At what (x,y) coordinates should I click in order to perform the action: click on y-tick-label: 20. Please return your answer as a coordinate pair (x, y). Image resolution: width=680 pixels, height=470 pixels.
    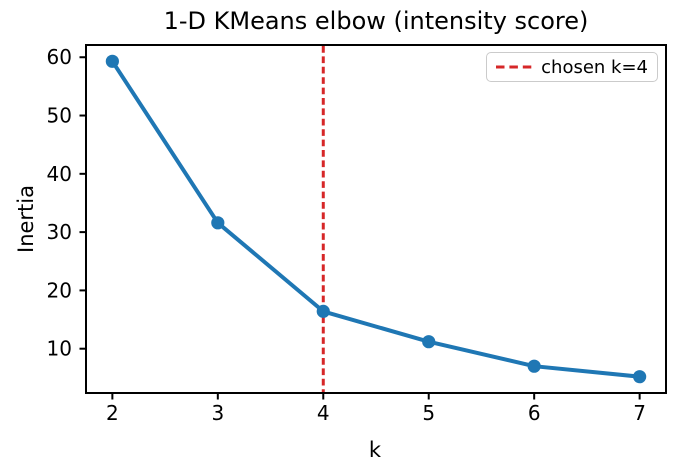
    Looking at the image, I should click on (59, 290).